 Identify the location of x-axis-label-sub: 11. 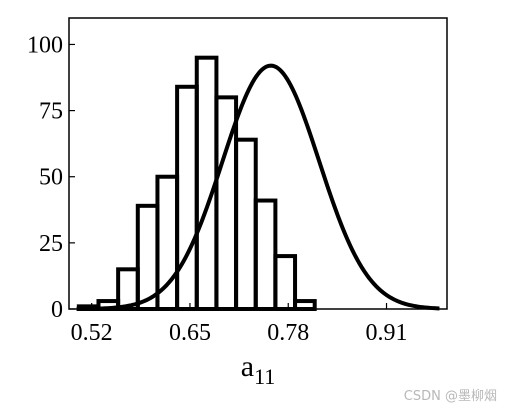
(264, 376).